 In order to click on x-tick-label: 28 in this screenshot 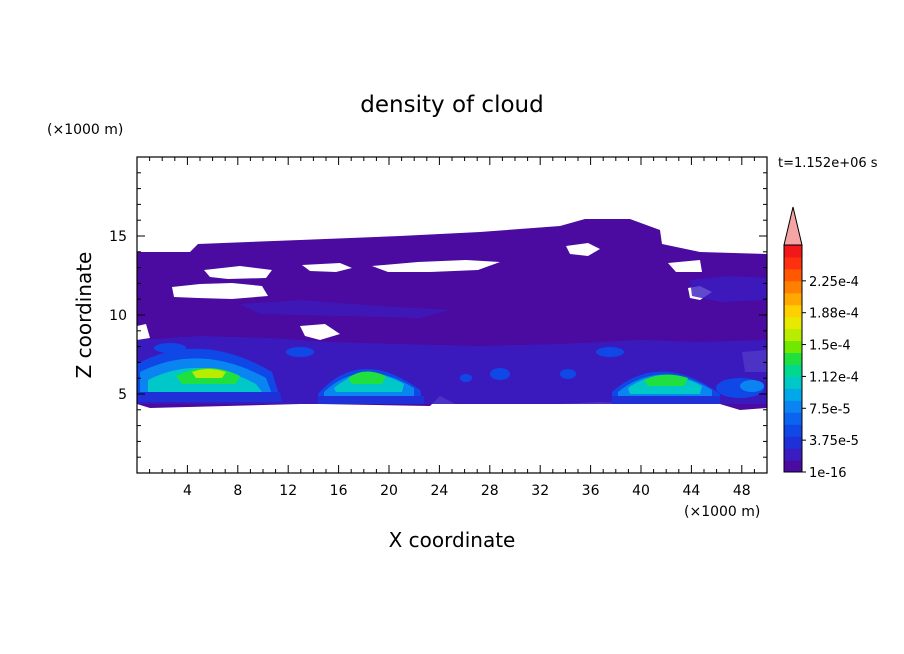, I will do `click(490, 491)`.